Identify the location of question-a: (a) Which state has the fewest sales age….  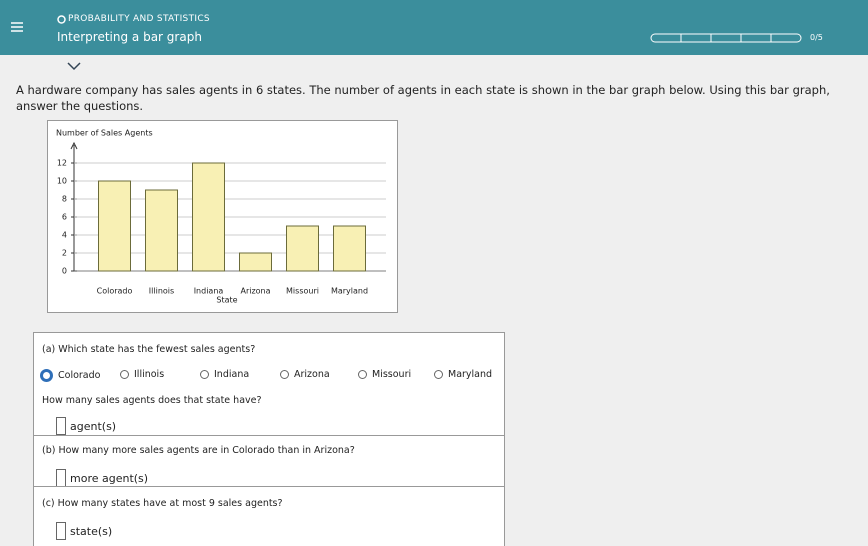
(149, 349).